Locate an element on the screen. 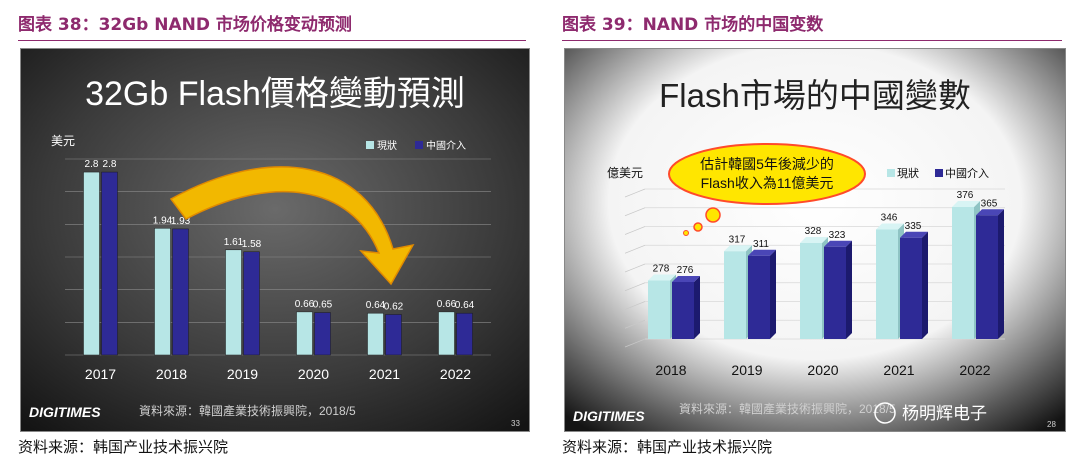 This screenshot has height=470, width=1080. right-data-label-china: 276 is located at coordinates (685, 270).